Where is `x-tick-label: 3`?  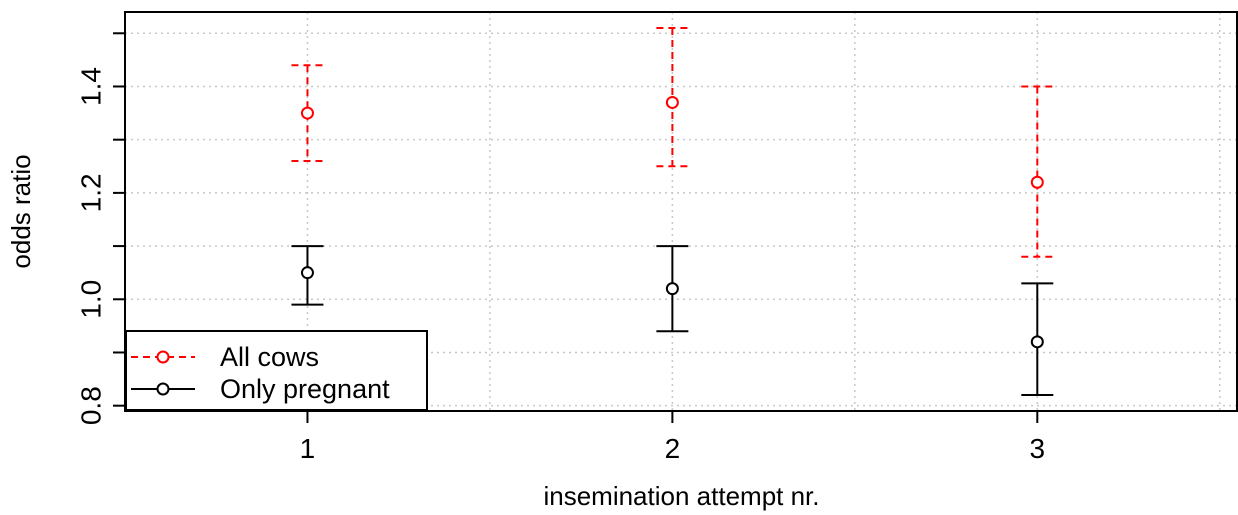
x-tick-label: 3 is located at coordinates (1038, 448).